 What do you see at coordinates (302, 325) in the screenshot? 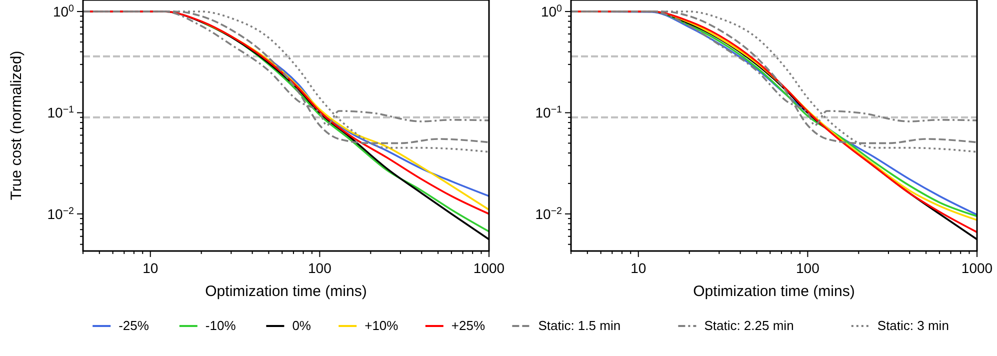
I see `legend-label: 0%` at bounding box center [302, 325].